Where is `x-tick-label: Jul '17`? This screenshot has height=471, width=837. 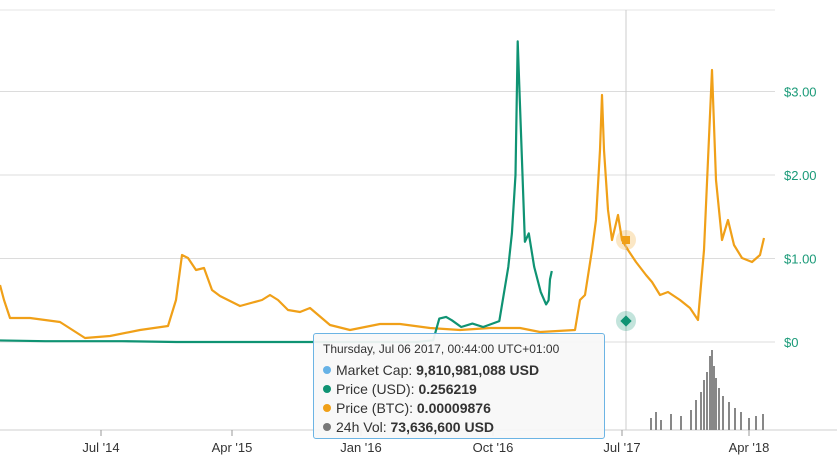
x-tick-label: Jul '17 is located at coordinates (621, 447).